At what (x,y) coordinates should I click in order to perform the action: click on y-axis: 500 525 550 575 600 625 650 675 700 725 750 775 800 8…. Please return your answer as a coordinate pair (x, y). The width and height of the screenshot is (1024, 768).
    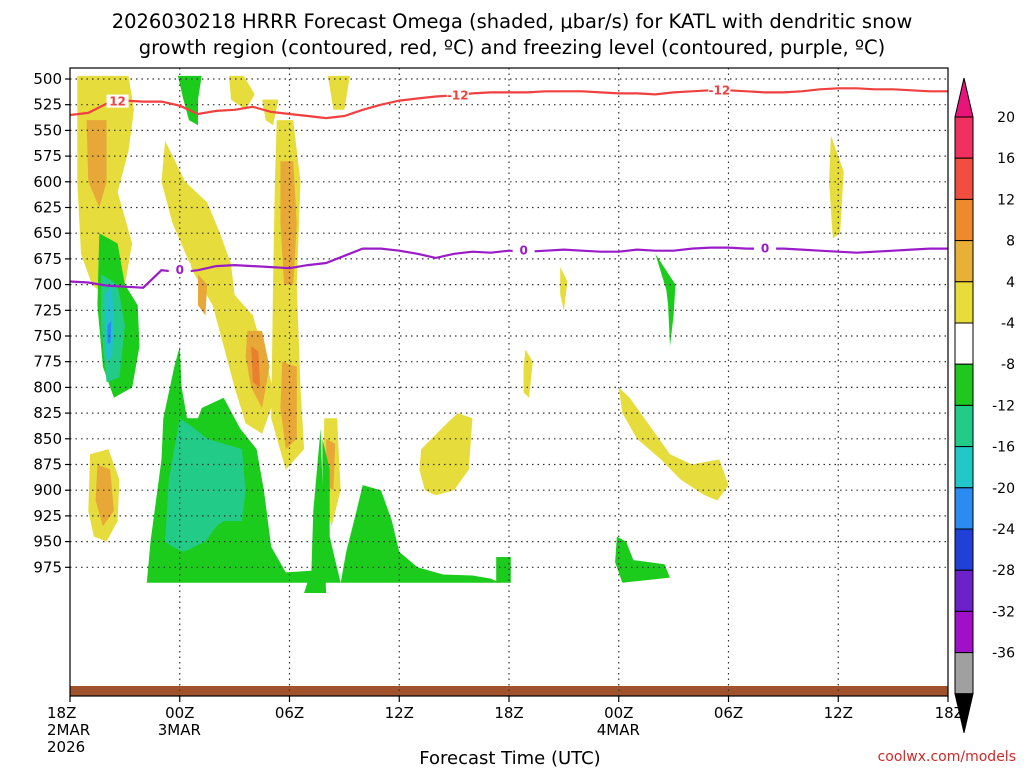
    Looking at the image, I should click on (51, 323).